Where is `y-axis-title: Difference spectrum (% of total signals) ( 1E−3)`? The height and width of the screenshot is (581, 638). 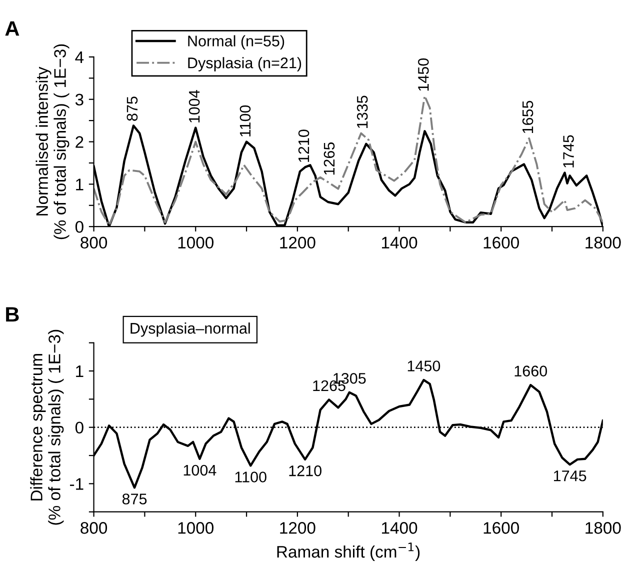 y-axis-title: Difference spectrum (% of total signals) ( 1E−3) is located at coordinates (47, 427).